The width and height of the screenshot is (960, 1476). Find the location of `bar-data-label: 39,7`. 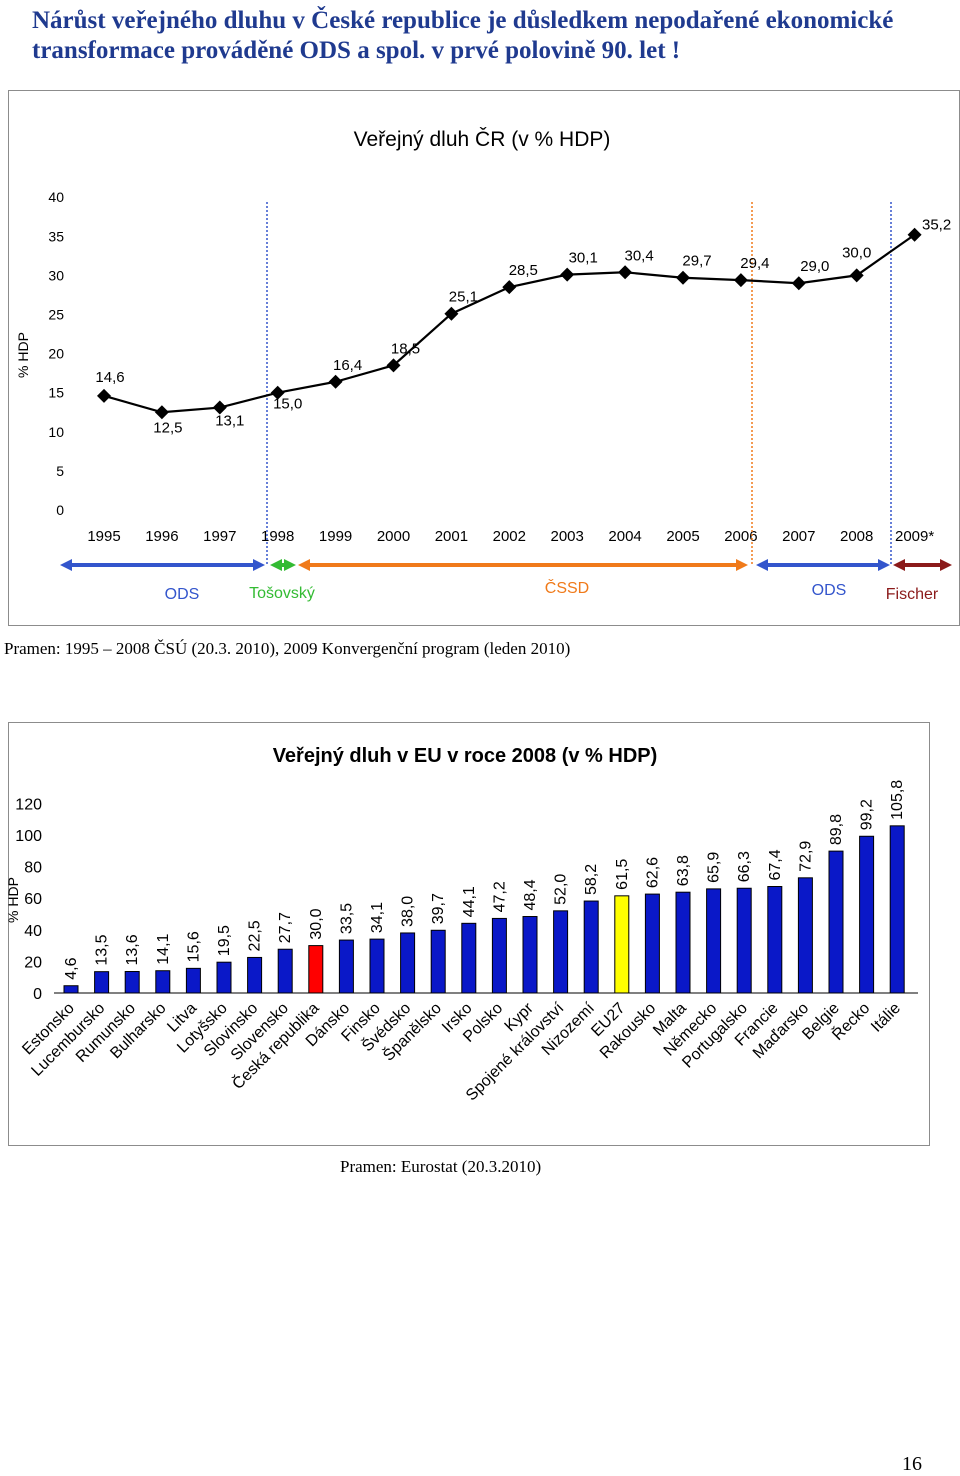

bar-data-label: 39,7 is located at coordinates (438, 908).